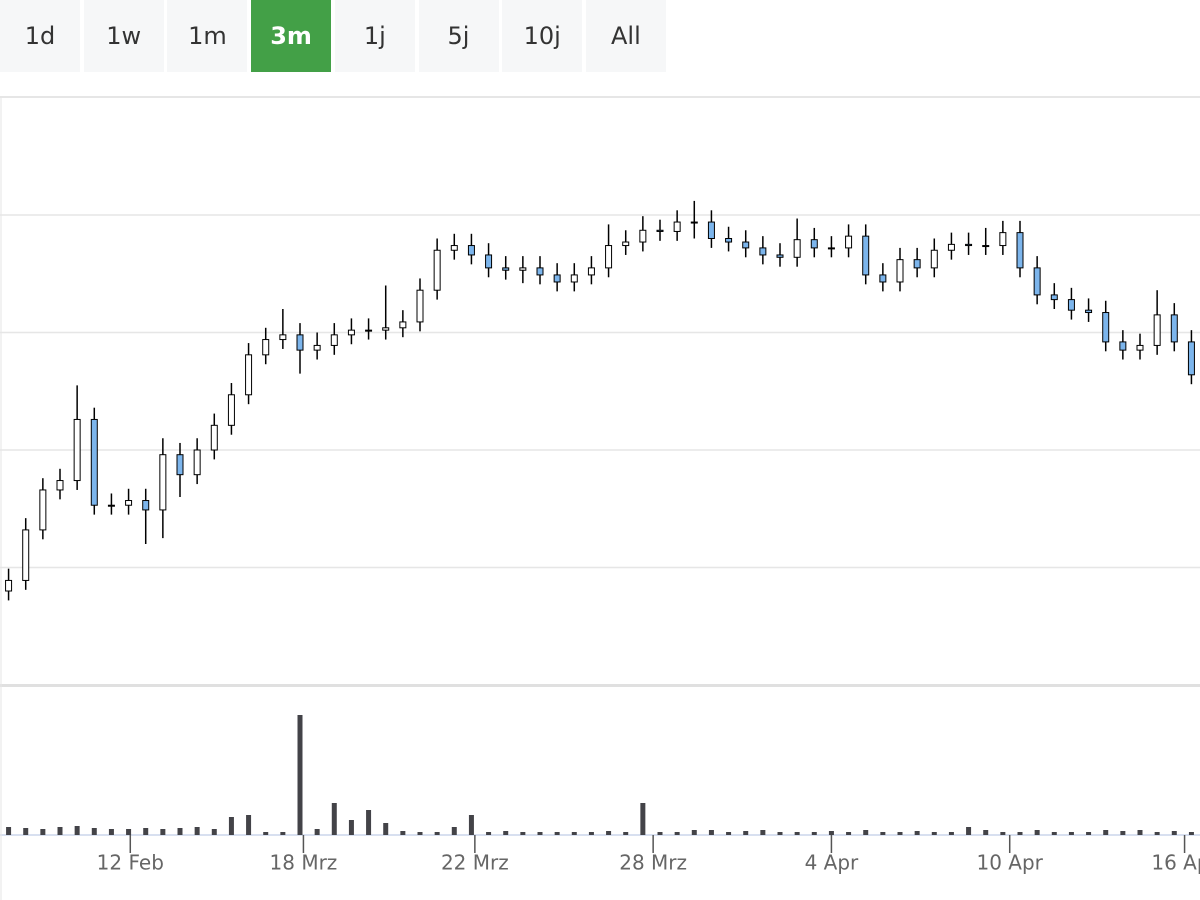 The height and width of the screenshot is (900, 1200). What do you see at coordinates (40, 36) in the screenshot?
I see `range-button: 1d` at bounding box center [40, 36].